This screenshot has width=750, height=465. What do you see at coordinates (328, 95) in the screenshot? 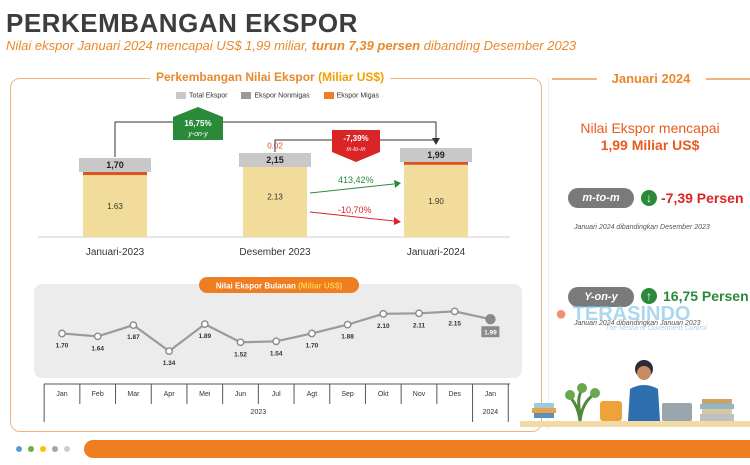
I see `legend-migas-swatch` at bounding box center [328, 95].